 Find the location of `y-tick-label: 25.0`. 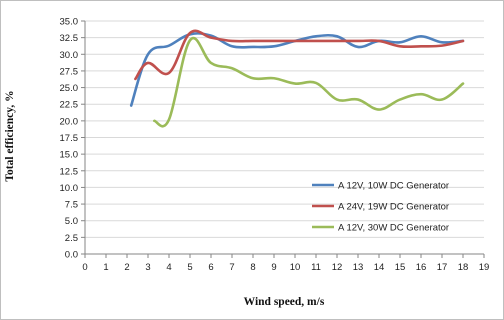

y-tick-label: 25.0 is located at coordinates (69, 88).